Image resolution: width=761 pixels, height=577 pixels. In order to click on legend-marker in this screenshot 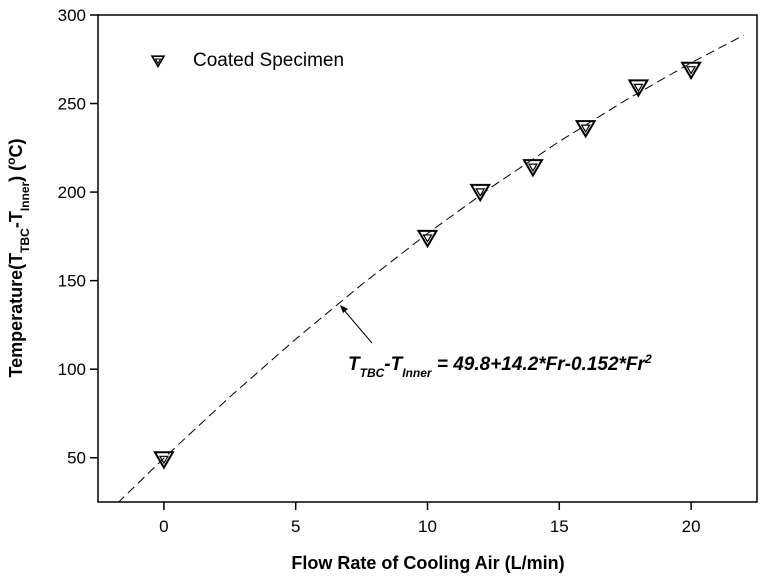, I will do `click(158, 61)`.